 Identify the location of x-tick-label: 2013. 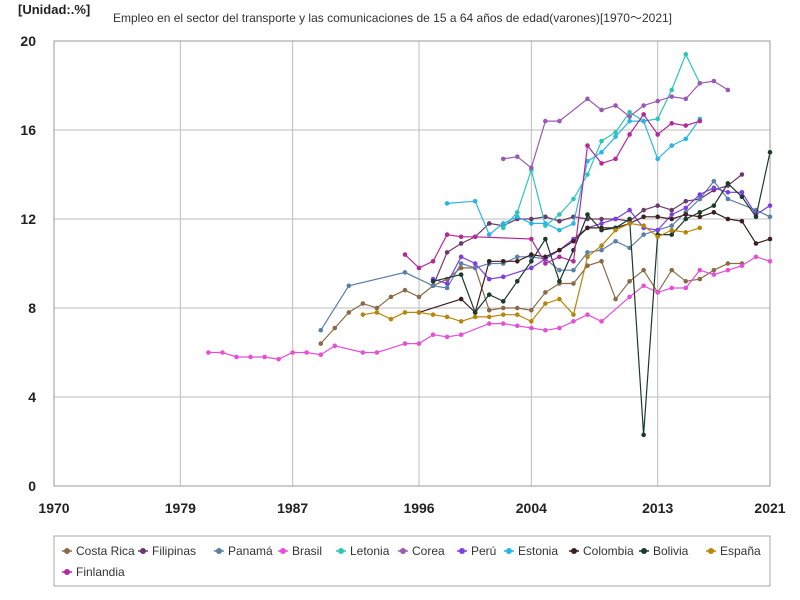
(657, 508).